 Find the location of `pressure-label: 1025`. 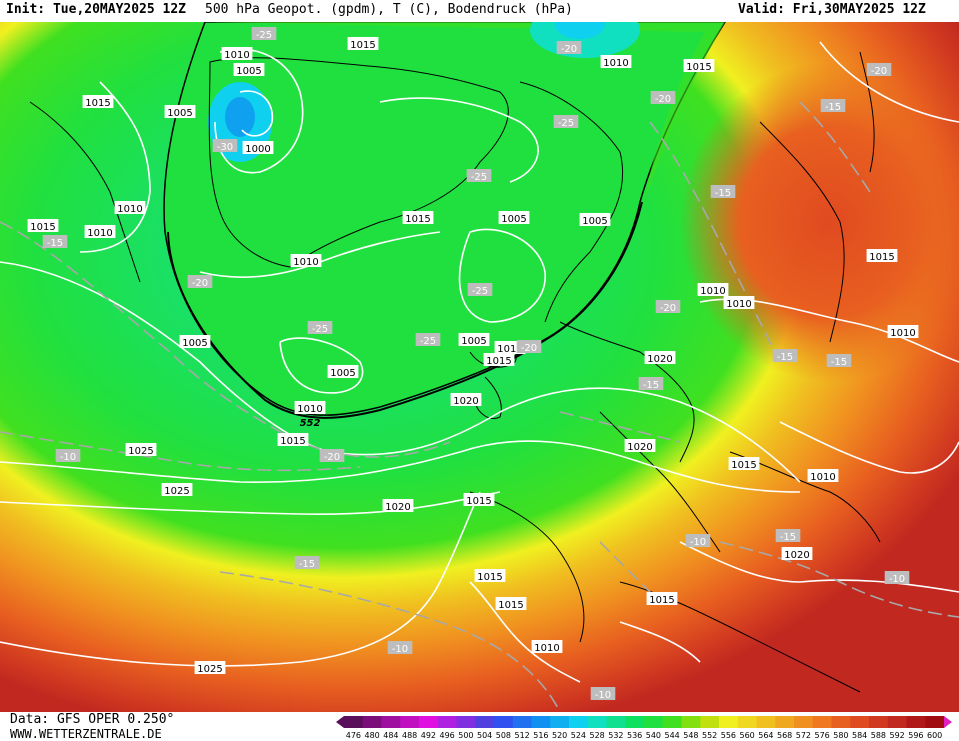

pressure-label: 1025 is located at coordinates (210, 668).